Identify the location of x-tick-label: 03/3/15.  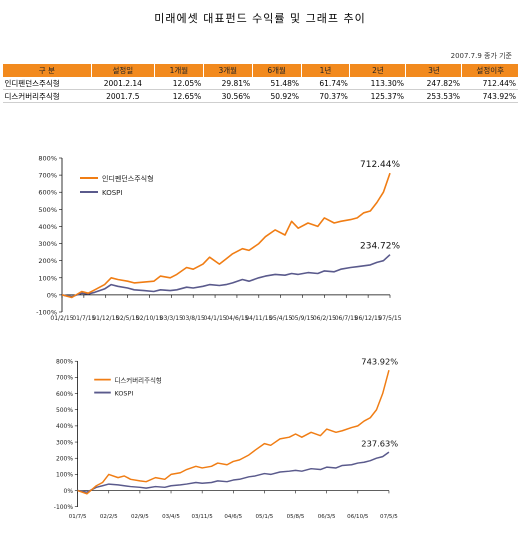
(171, 318).